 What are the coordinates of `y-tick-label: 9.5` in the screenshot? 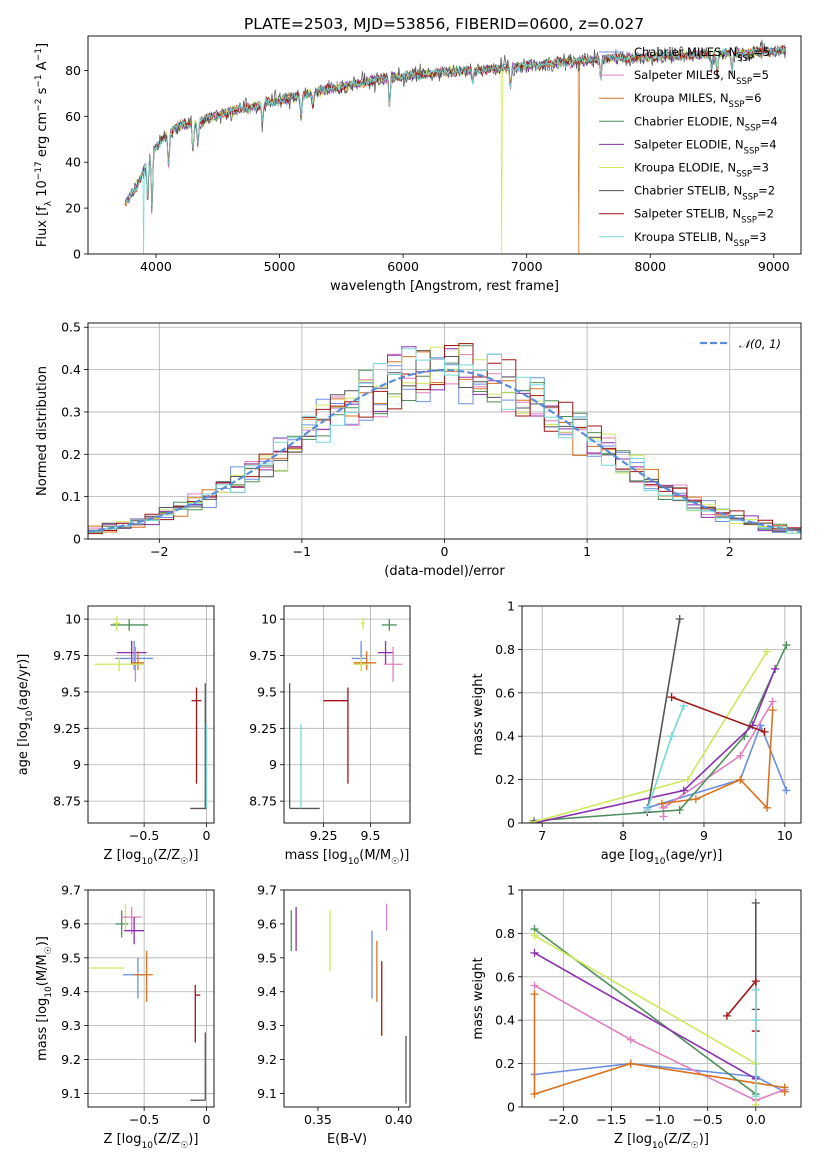 It's located at (71, 957).